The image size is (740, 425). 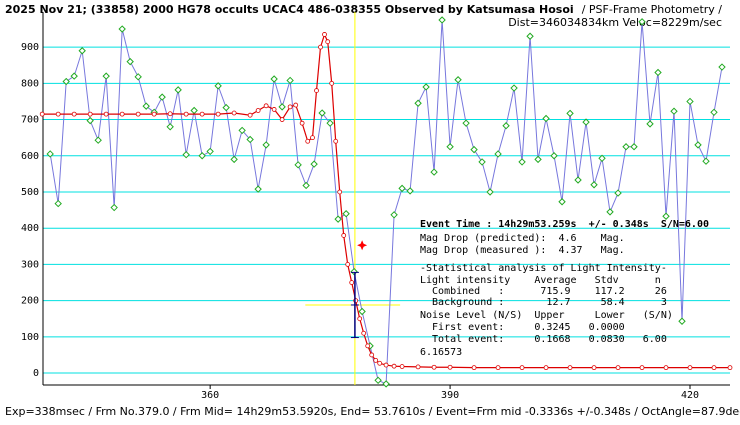 I want to click on x-tick-label: 420, so click(x=690, y=395).